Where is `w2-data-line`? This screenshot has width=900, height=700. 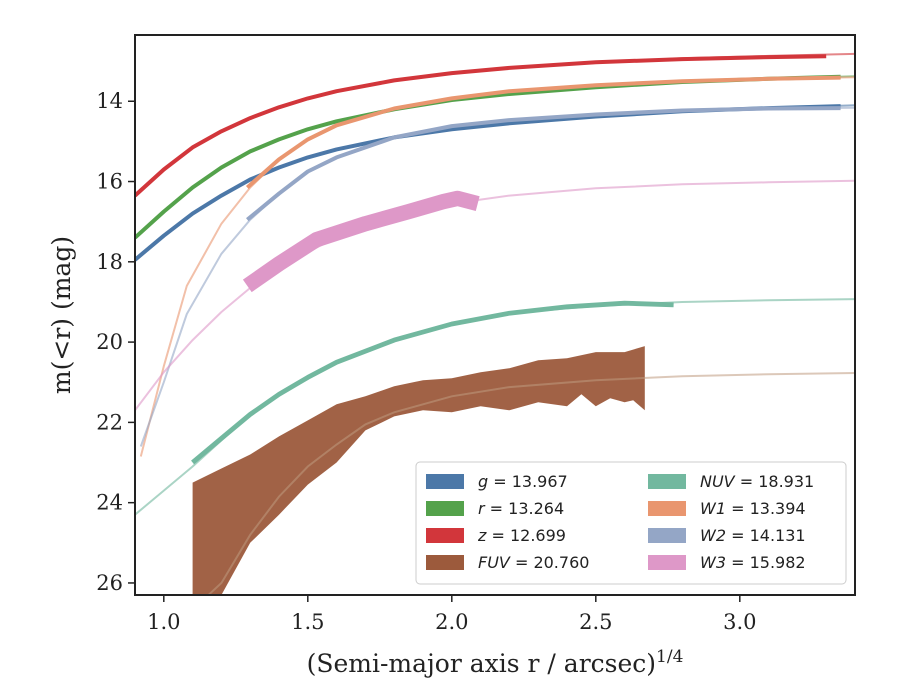 w2-data-line is located at coordinates (543, 164).